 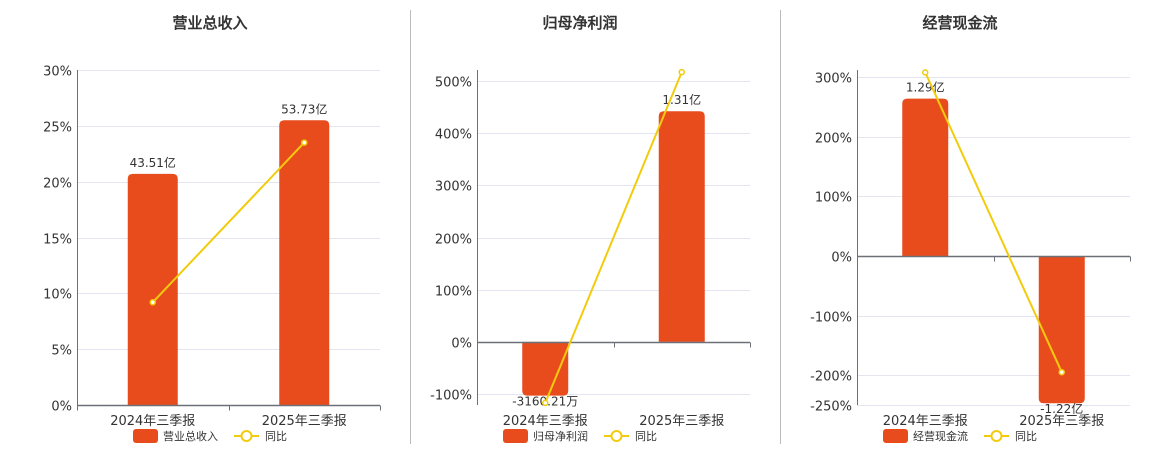 What do you see at coordinates (560, 436) in the screenshot?
I see `legend-bar-label: 归母净利润` at bounding box center [560, 436].